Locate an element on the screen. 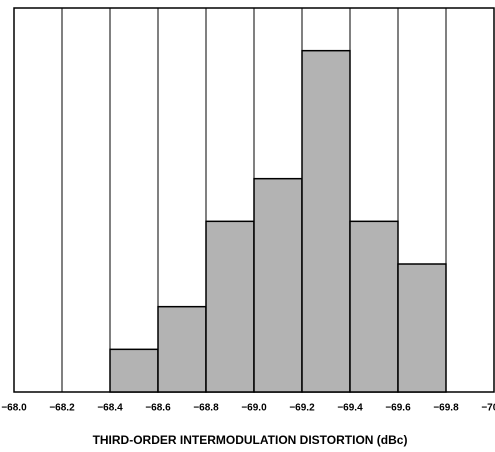  x-tick-label: −68.6 is located at coordinates (158, 408).